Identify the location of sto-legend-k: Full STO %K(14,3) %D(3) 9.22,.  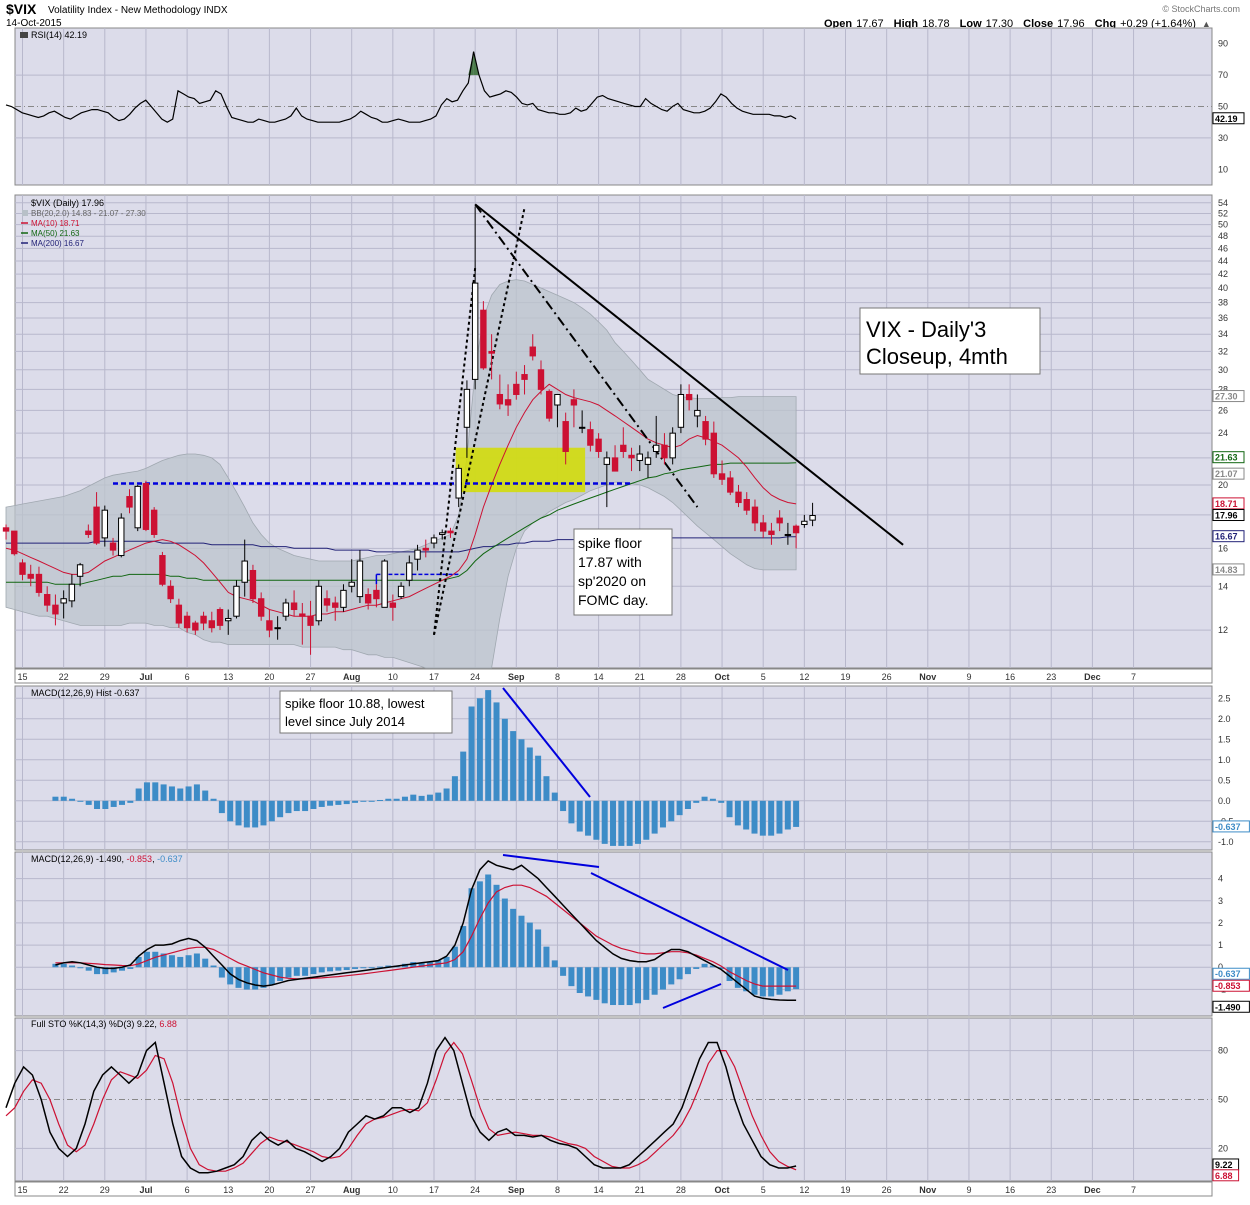
(95, 1024).